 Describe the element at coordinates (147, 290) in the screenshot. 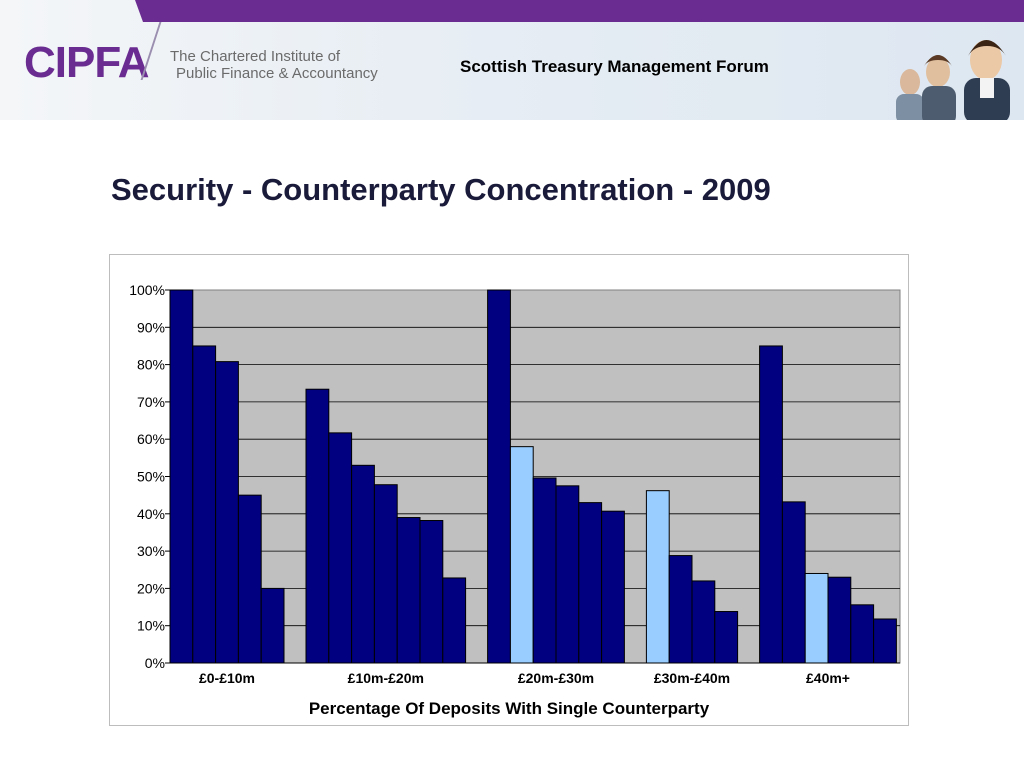

I see `y-tick-label: 100%` at that location.